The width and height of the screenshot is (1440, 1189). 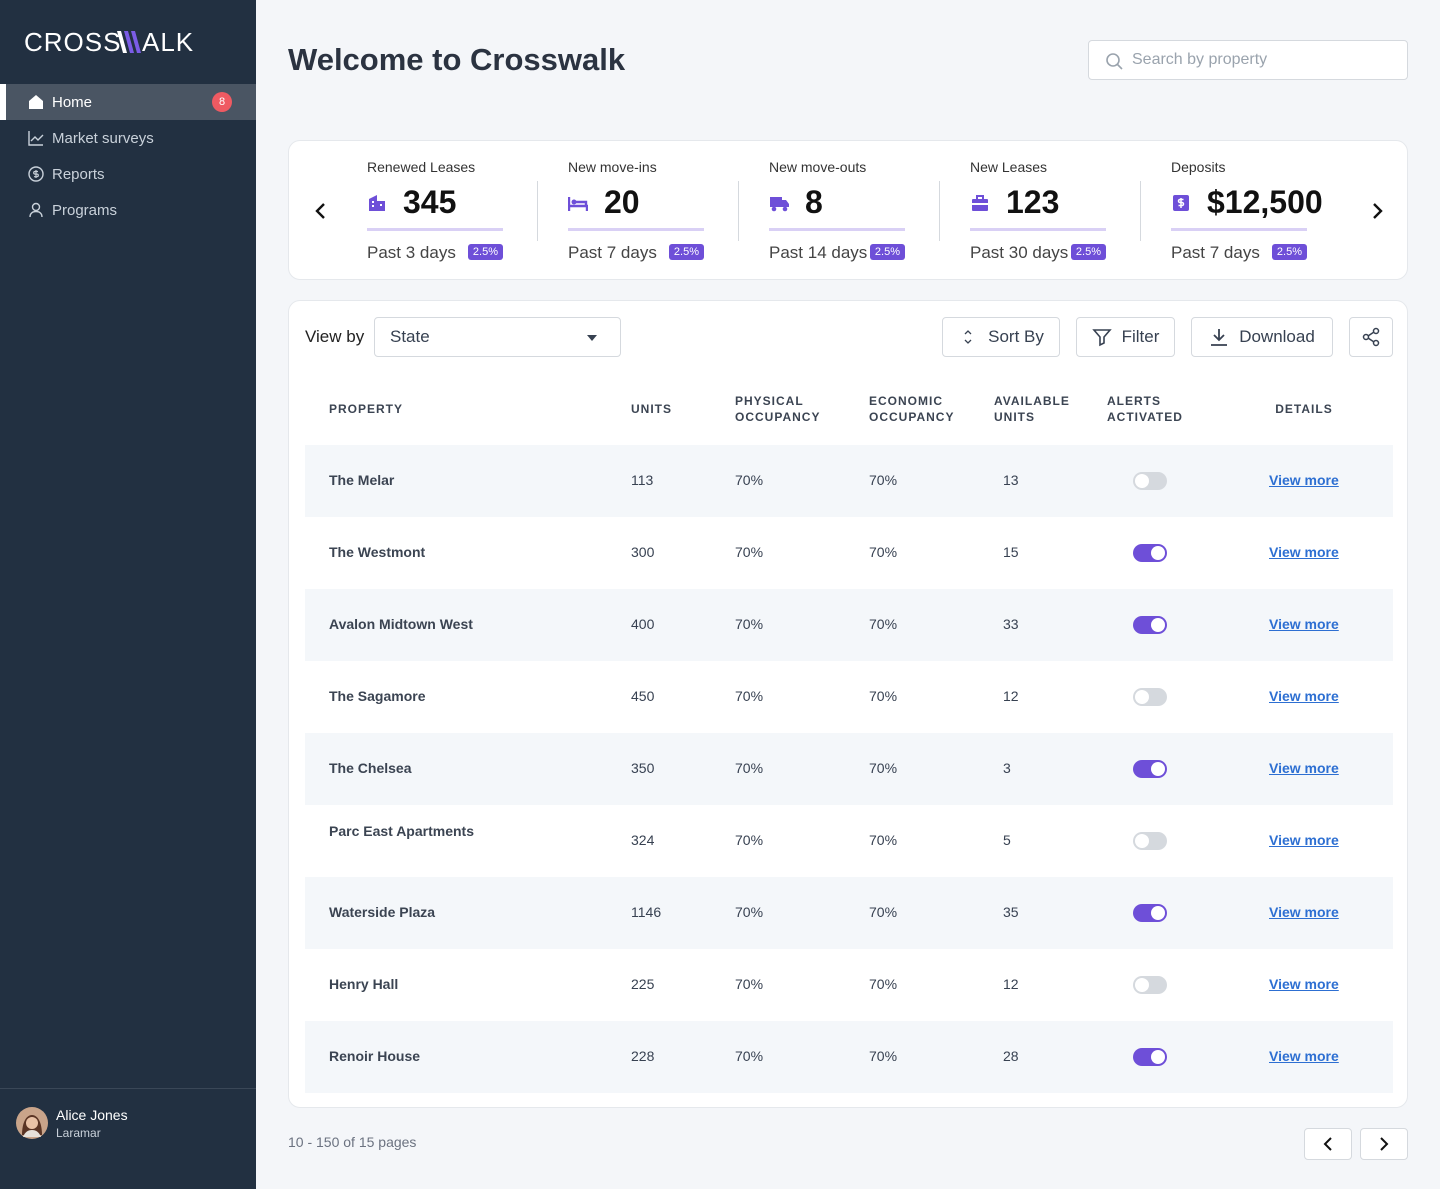 What do you see at coordinates (321, 211) in the screenshot?
I see `stats-prev` at bounding box center [321, 211].